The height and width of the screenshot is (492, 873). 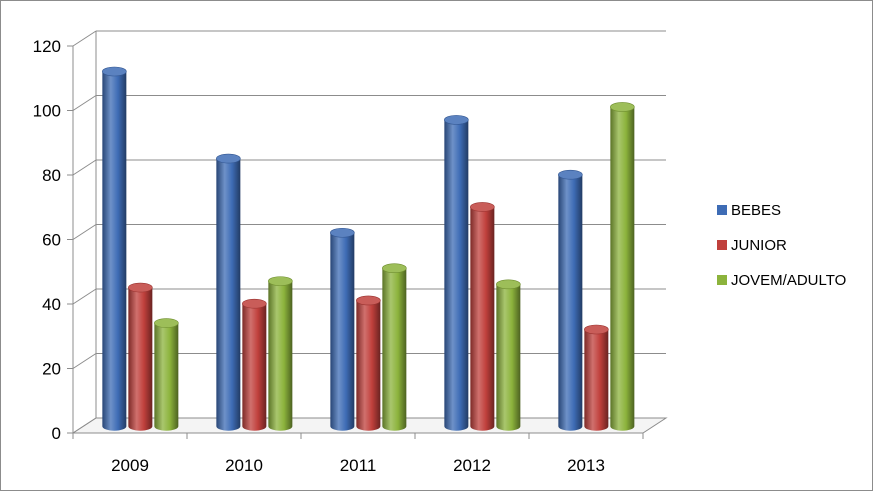 I want to click on legend: BEBES JUNIOR JOVEM/ADULTO, so click(x=781, y=245).